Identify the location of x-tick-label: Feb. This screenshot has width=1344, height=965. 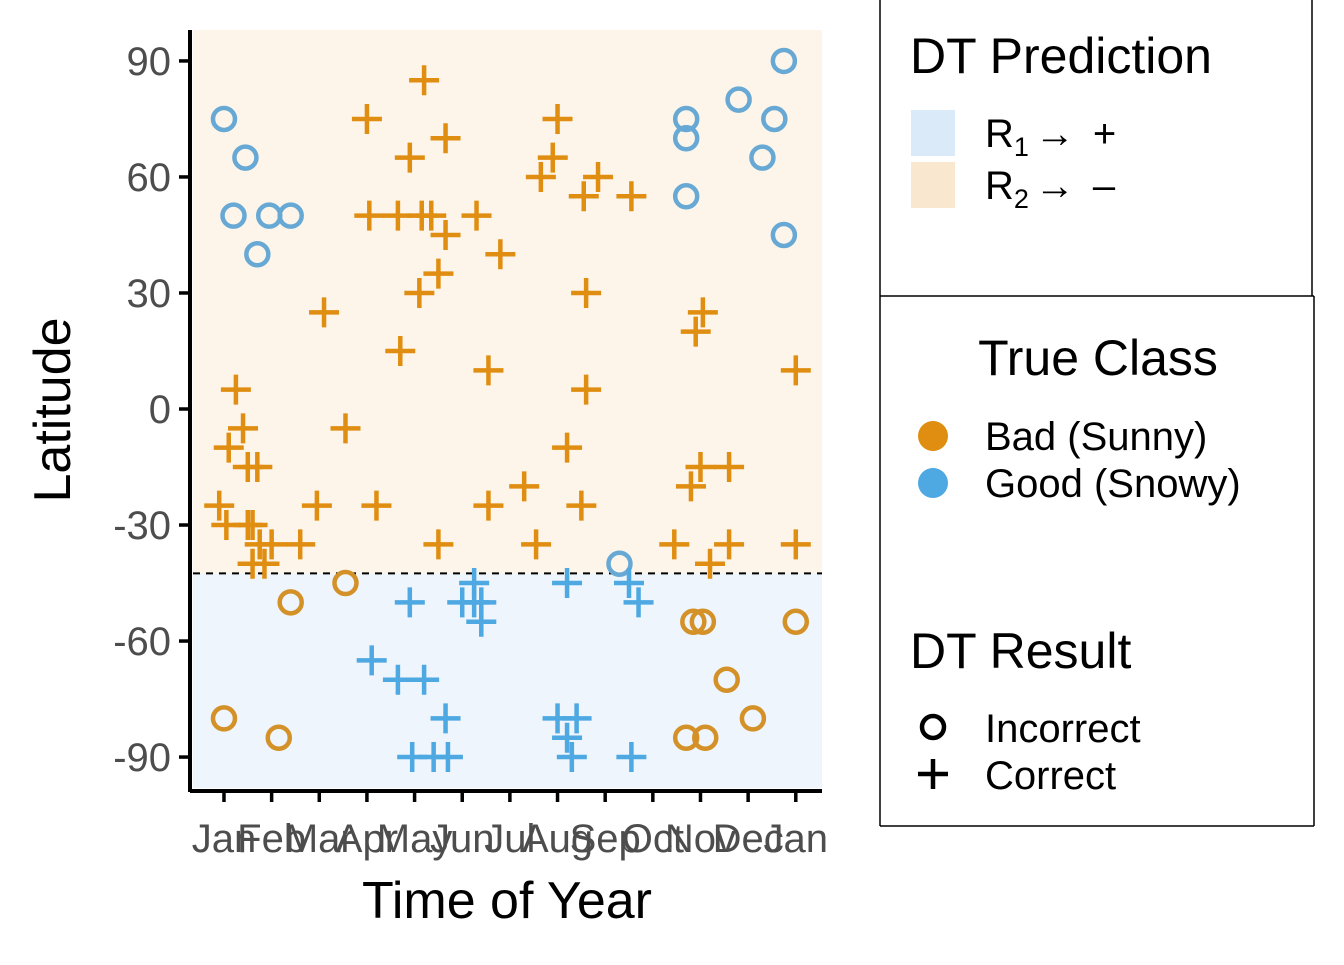
(271, 839).